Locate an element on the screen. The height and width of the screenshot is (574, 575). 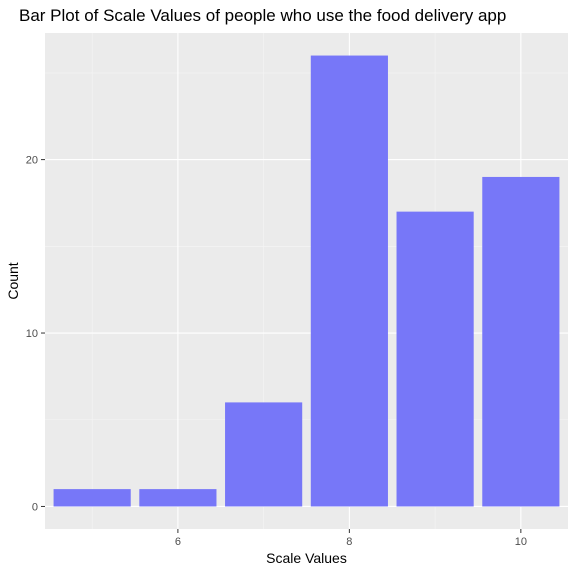
x-tick-label-1: 8 is located at coordinates (349, 542).